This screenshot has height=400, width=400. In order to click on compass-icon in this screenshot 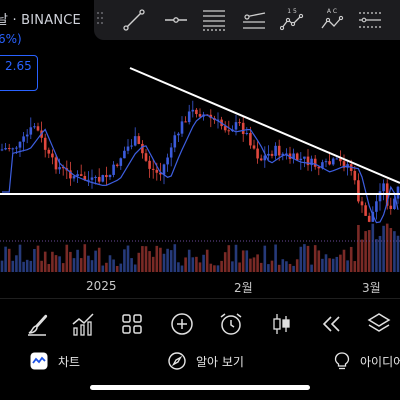, I will do `click(177, 361)`.